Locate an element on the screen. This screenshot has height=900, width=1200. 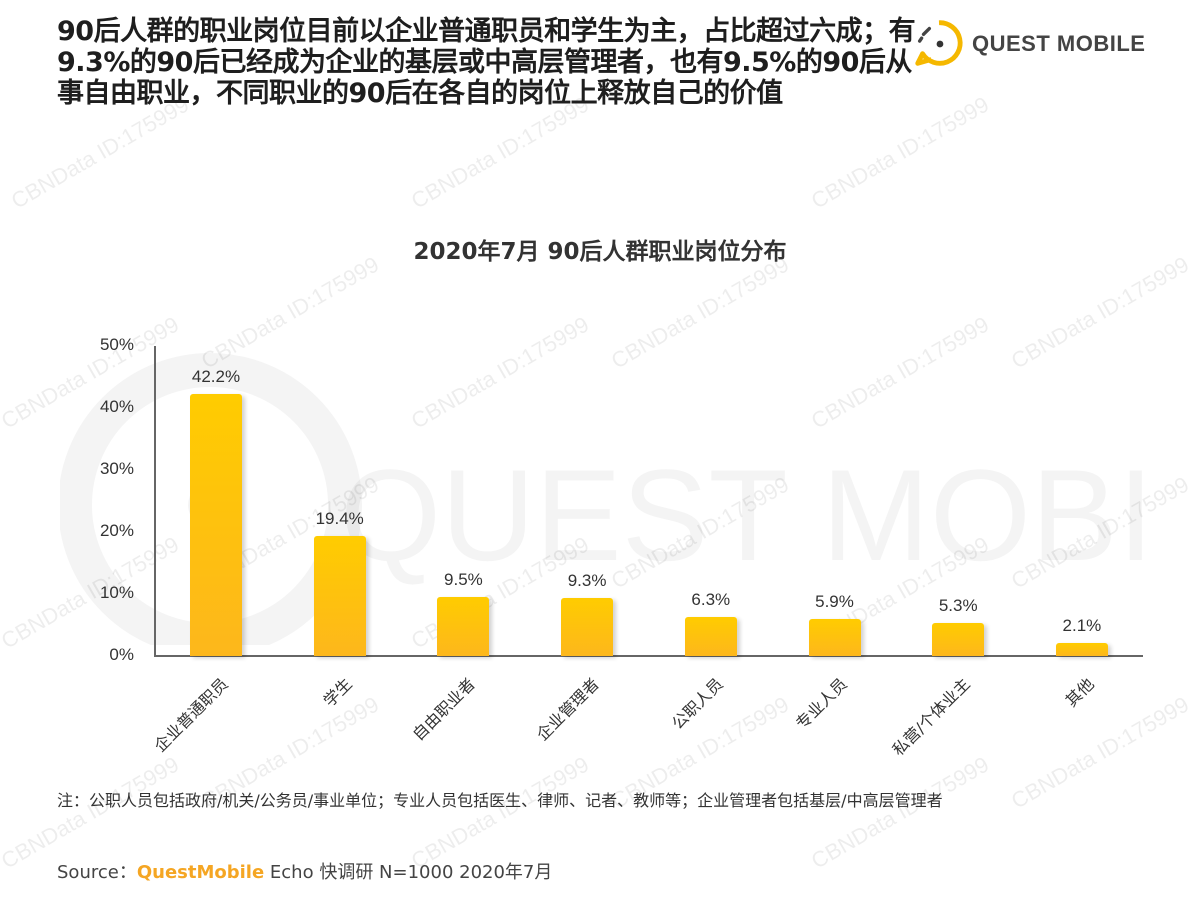
logo: QUEST MOBILE is located at coordinates (1040, 44).